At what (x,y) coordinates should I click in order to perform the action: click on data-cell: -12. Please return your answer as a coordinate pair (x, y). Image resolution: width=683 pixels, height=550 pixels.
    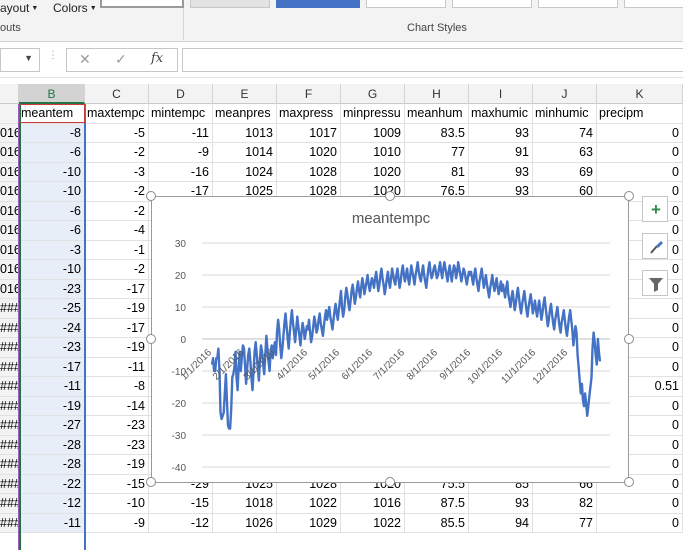
    Looking at the image, I should click on (181, 523).